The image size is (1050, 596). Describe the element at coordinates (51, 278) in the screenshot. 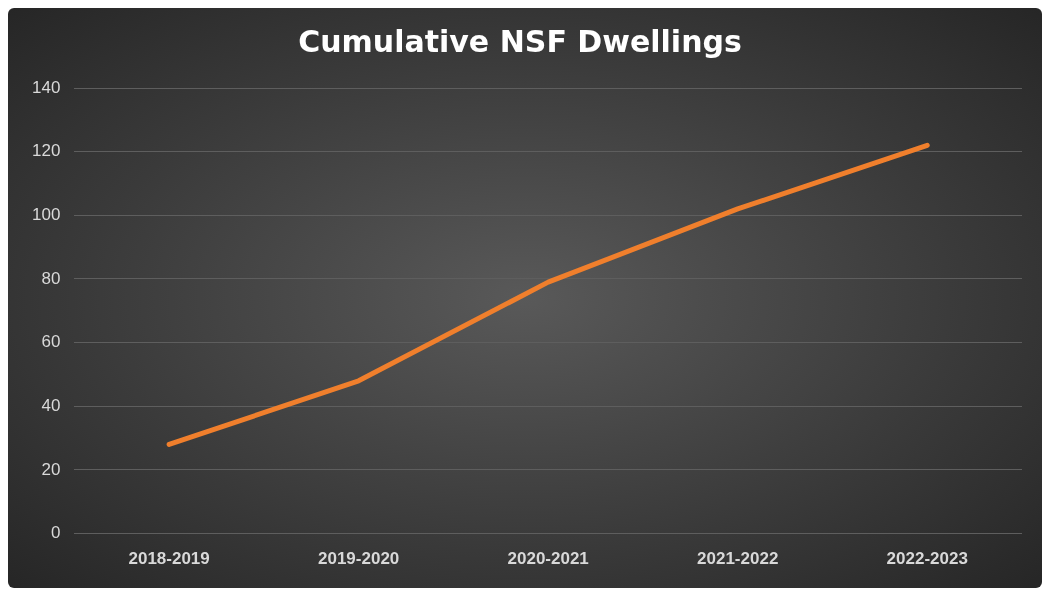

I see `y-tick-label: 80` at that location.